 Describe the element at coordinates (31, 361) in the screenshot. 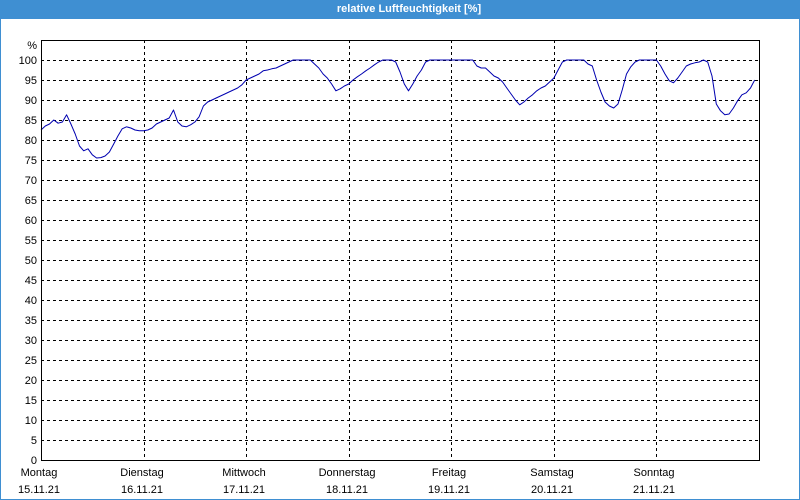

I see `y-tick-label: 25` at that location.